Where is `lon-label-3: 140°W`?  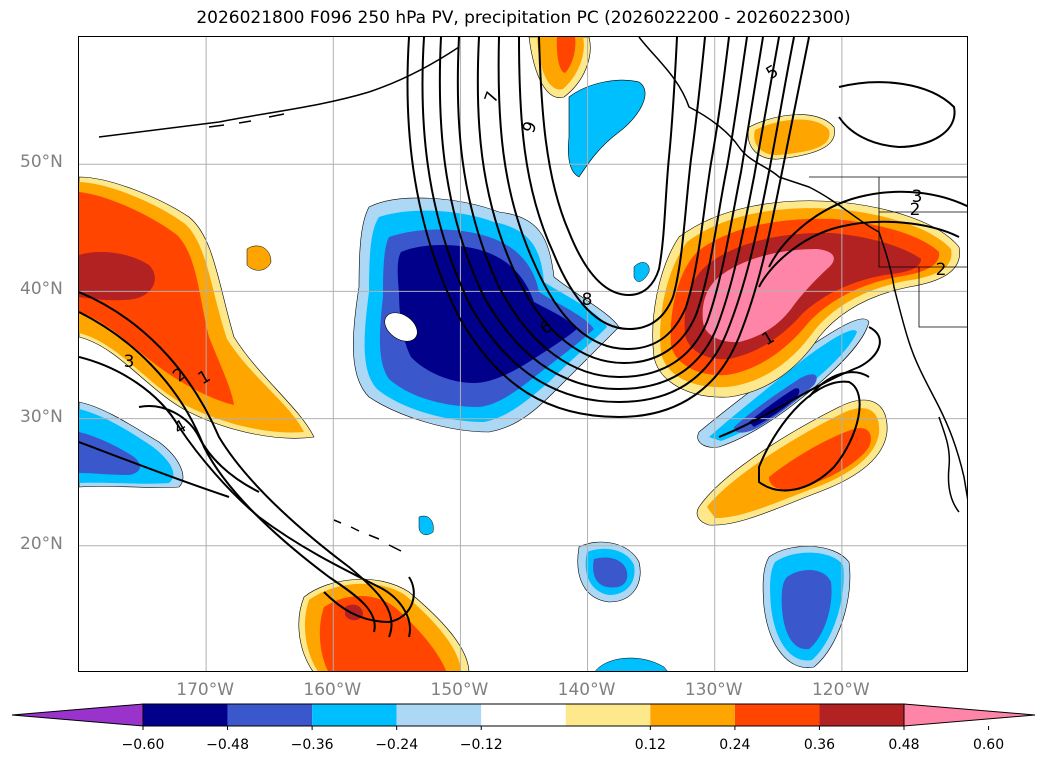
lon-label-3: 140°W is located at coordinates (586, 690).